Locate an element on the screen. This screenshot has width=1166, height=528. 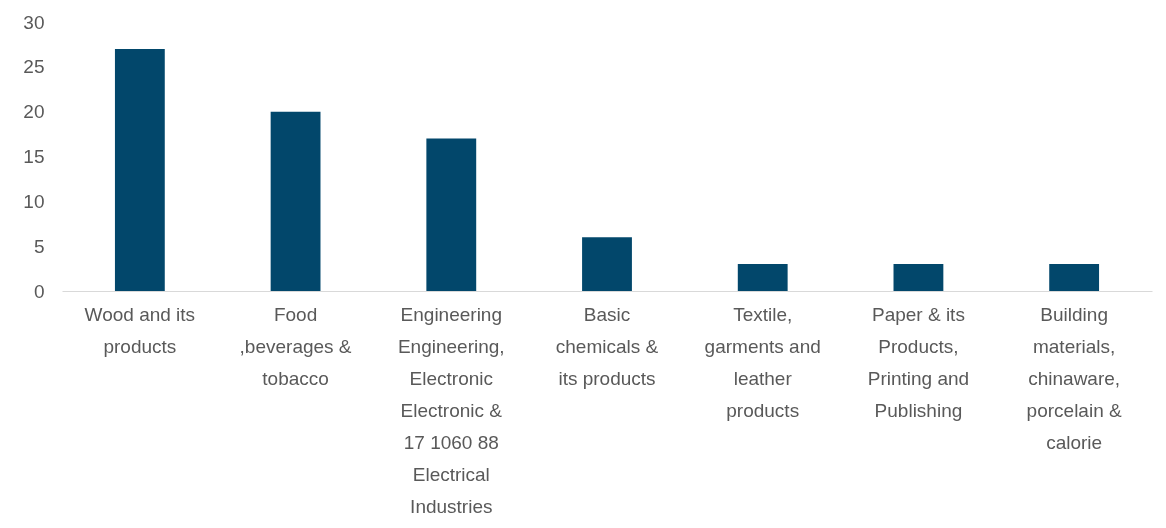
x-tick-label: Engineering Engineering, Electronic Electronic & 17 1060 88 Electrical Industries is located at coordinates (451, 410).